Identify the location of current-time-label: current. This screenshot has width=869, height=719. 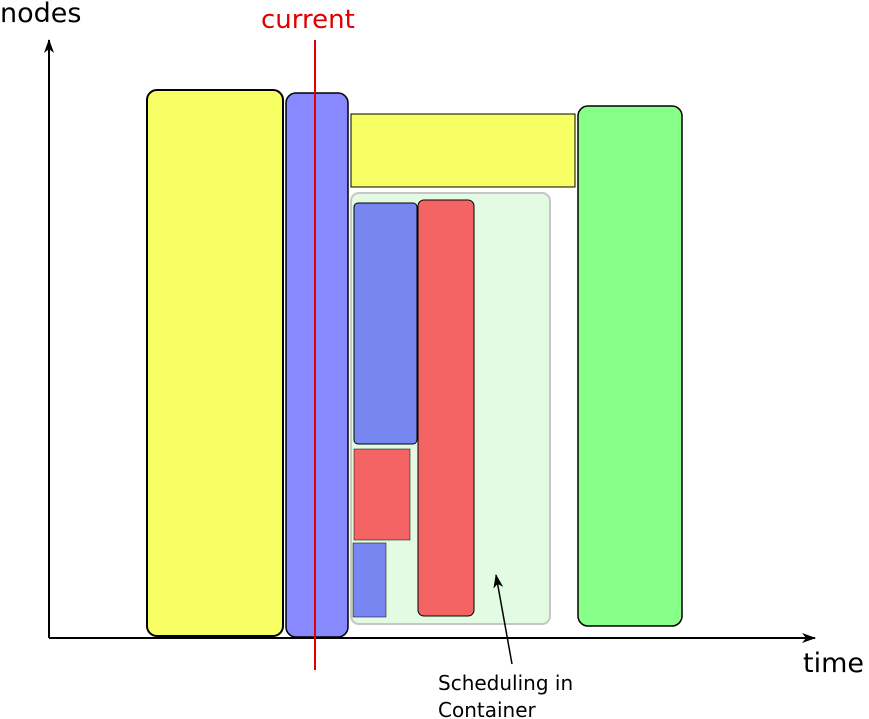
(308, 20).